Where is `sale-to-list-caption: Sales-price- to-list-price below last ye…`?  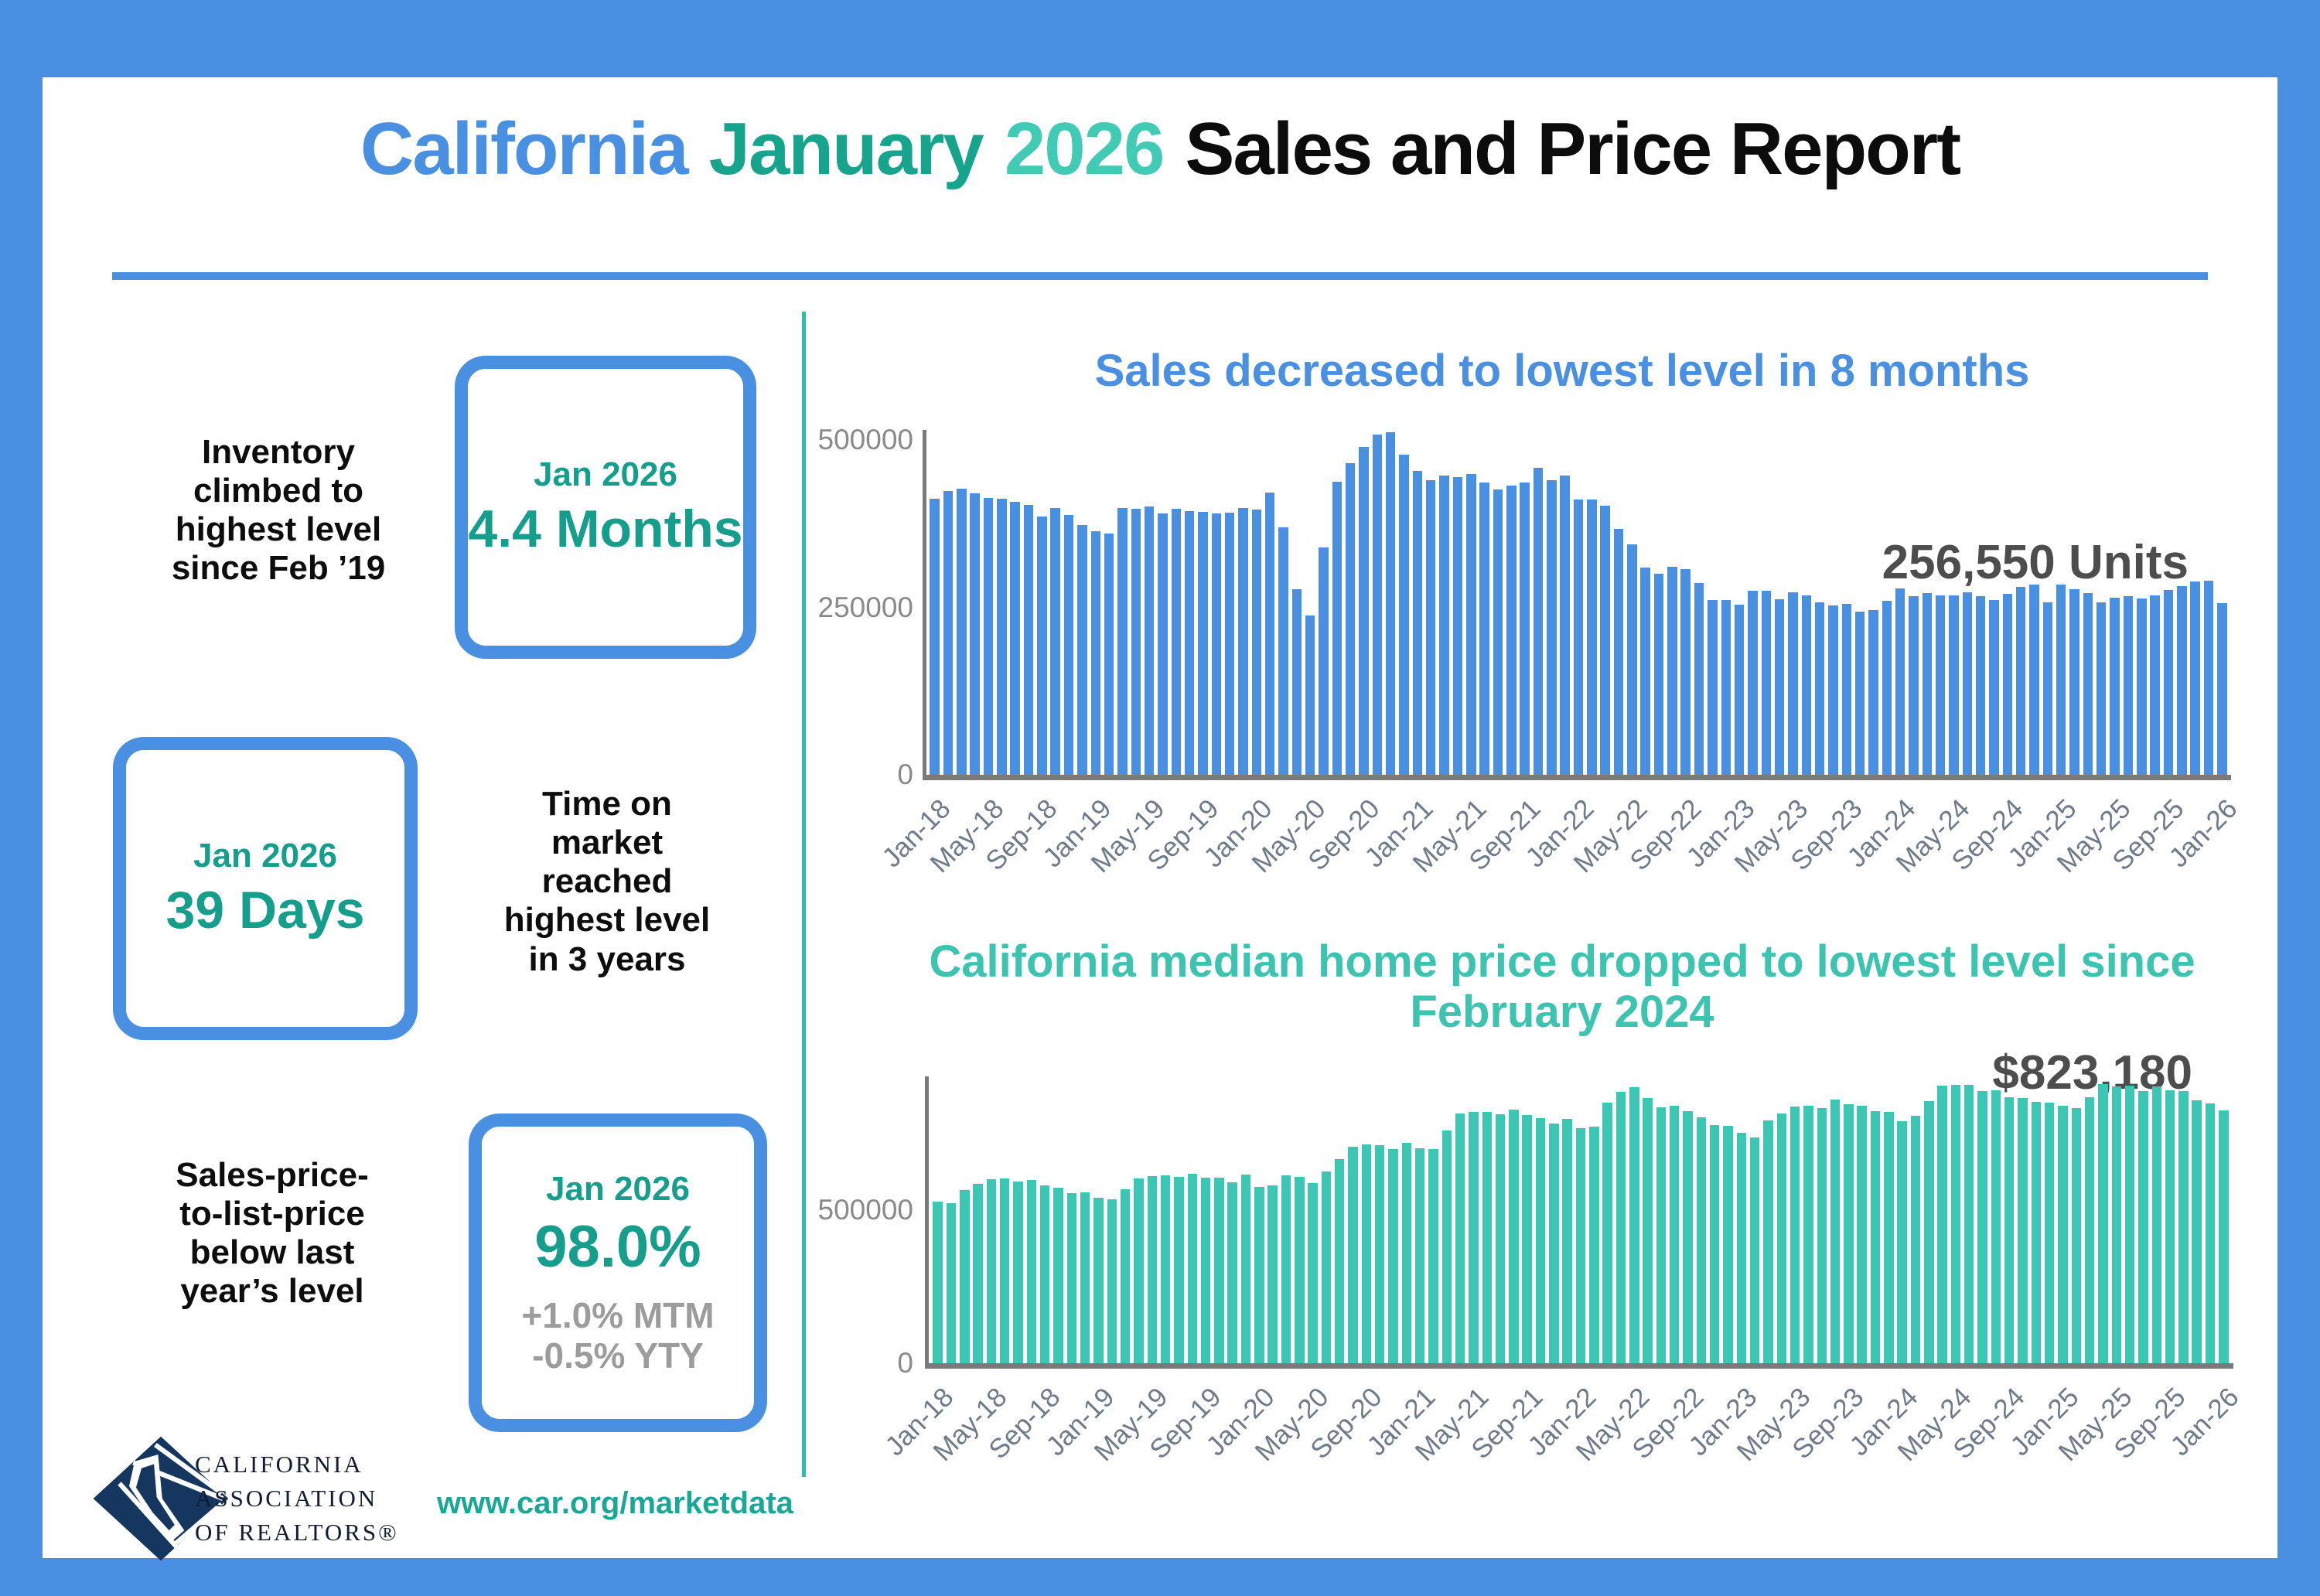 sale-to-list-caption: Sales-price- to-list-price below last ye… is located at coordinates (272, 1233).